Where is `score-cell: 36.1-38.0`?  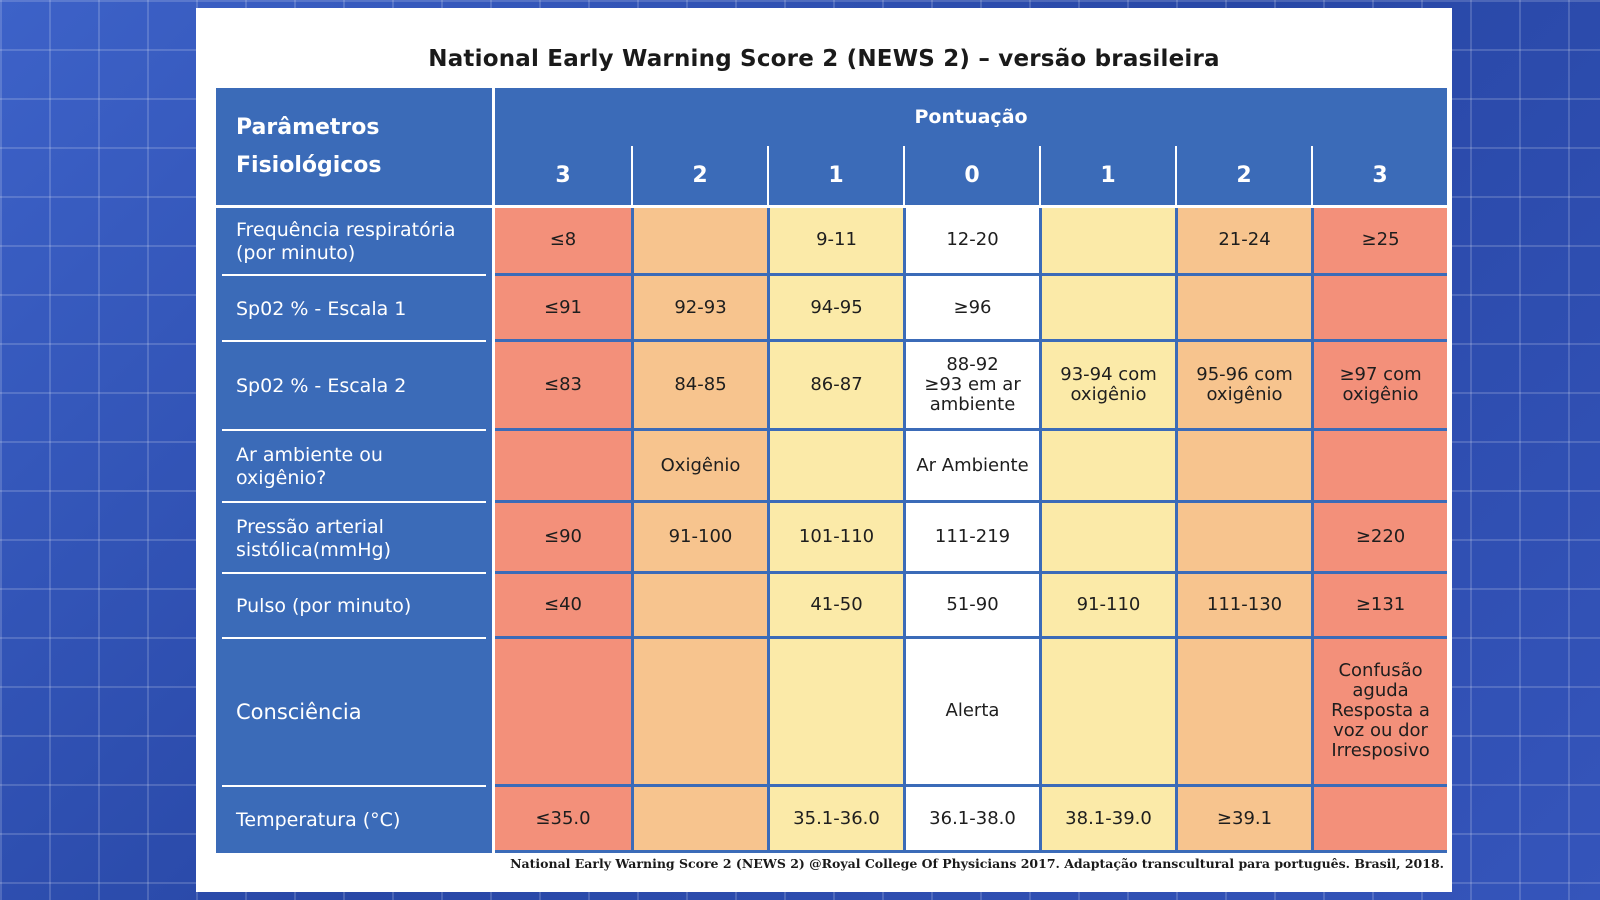
score-cell: 36.1-38.0 is located at coordinates (971, 820).